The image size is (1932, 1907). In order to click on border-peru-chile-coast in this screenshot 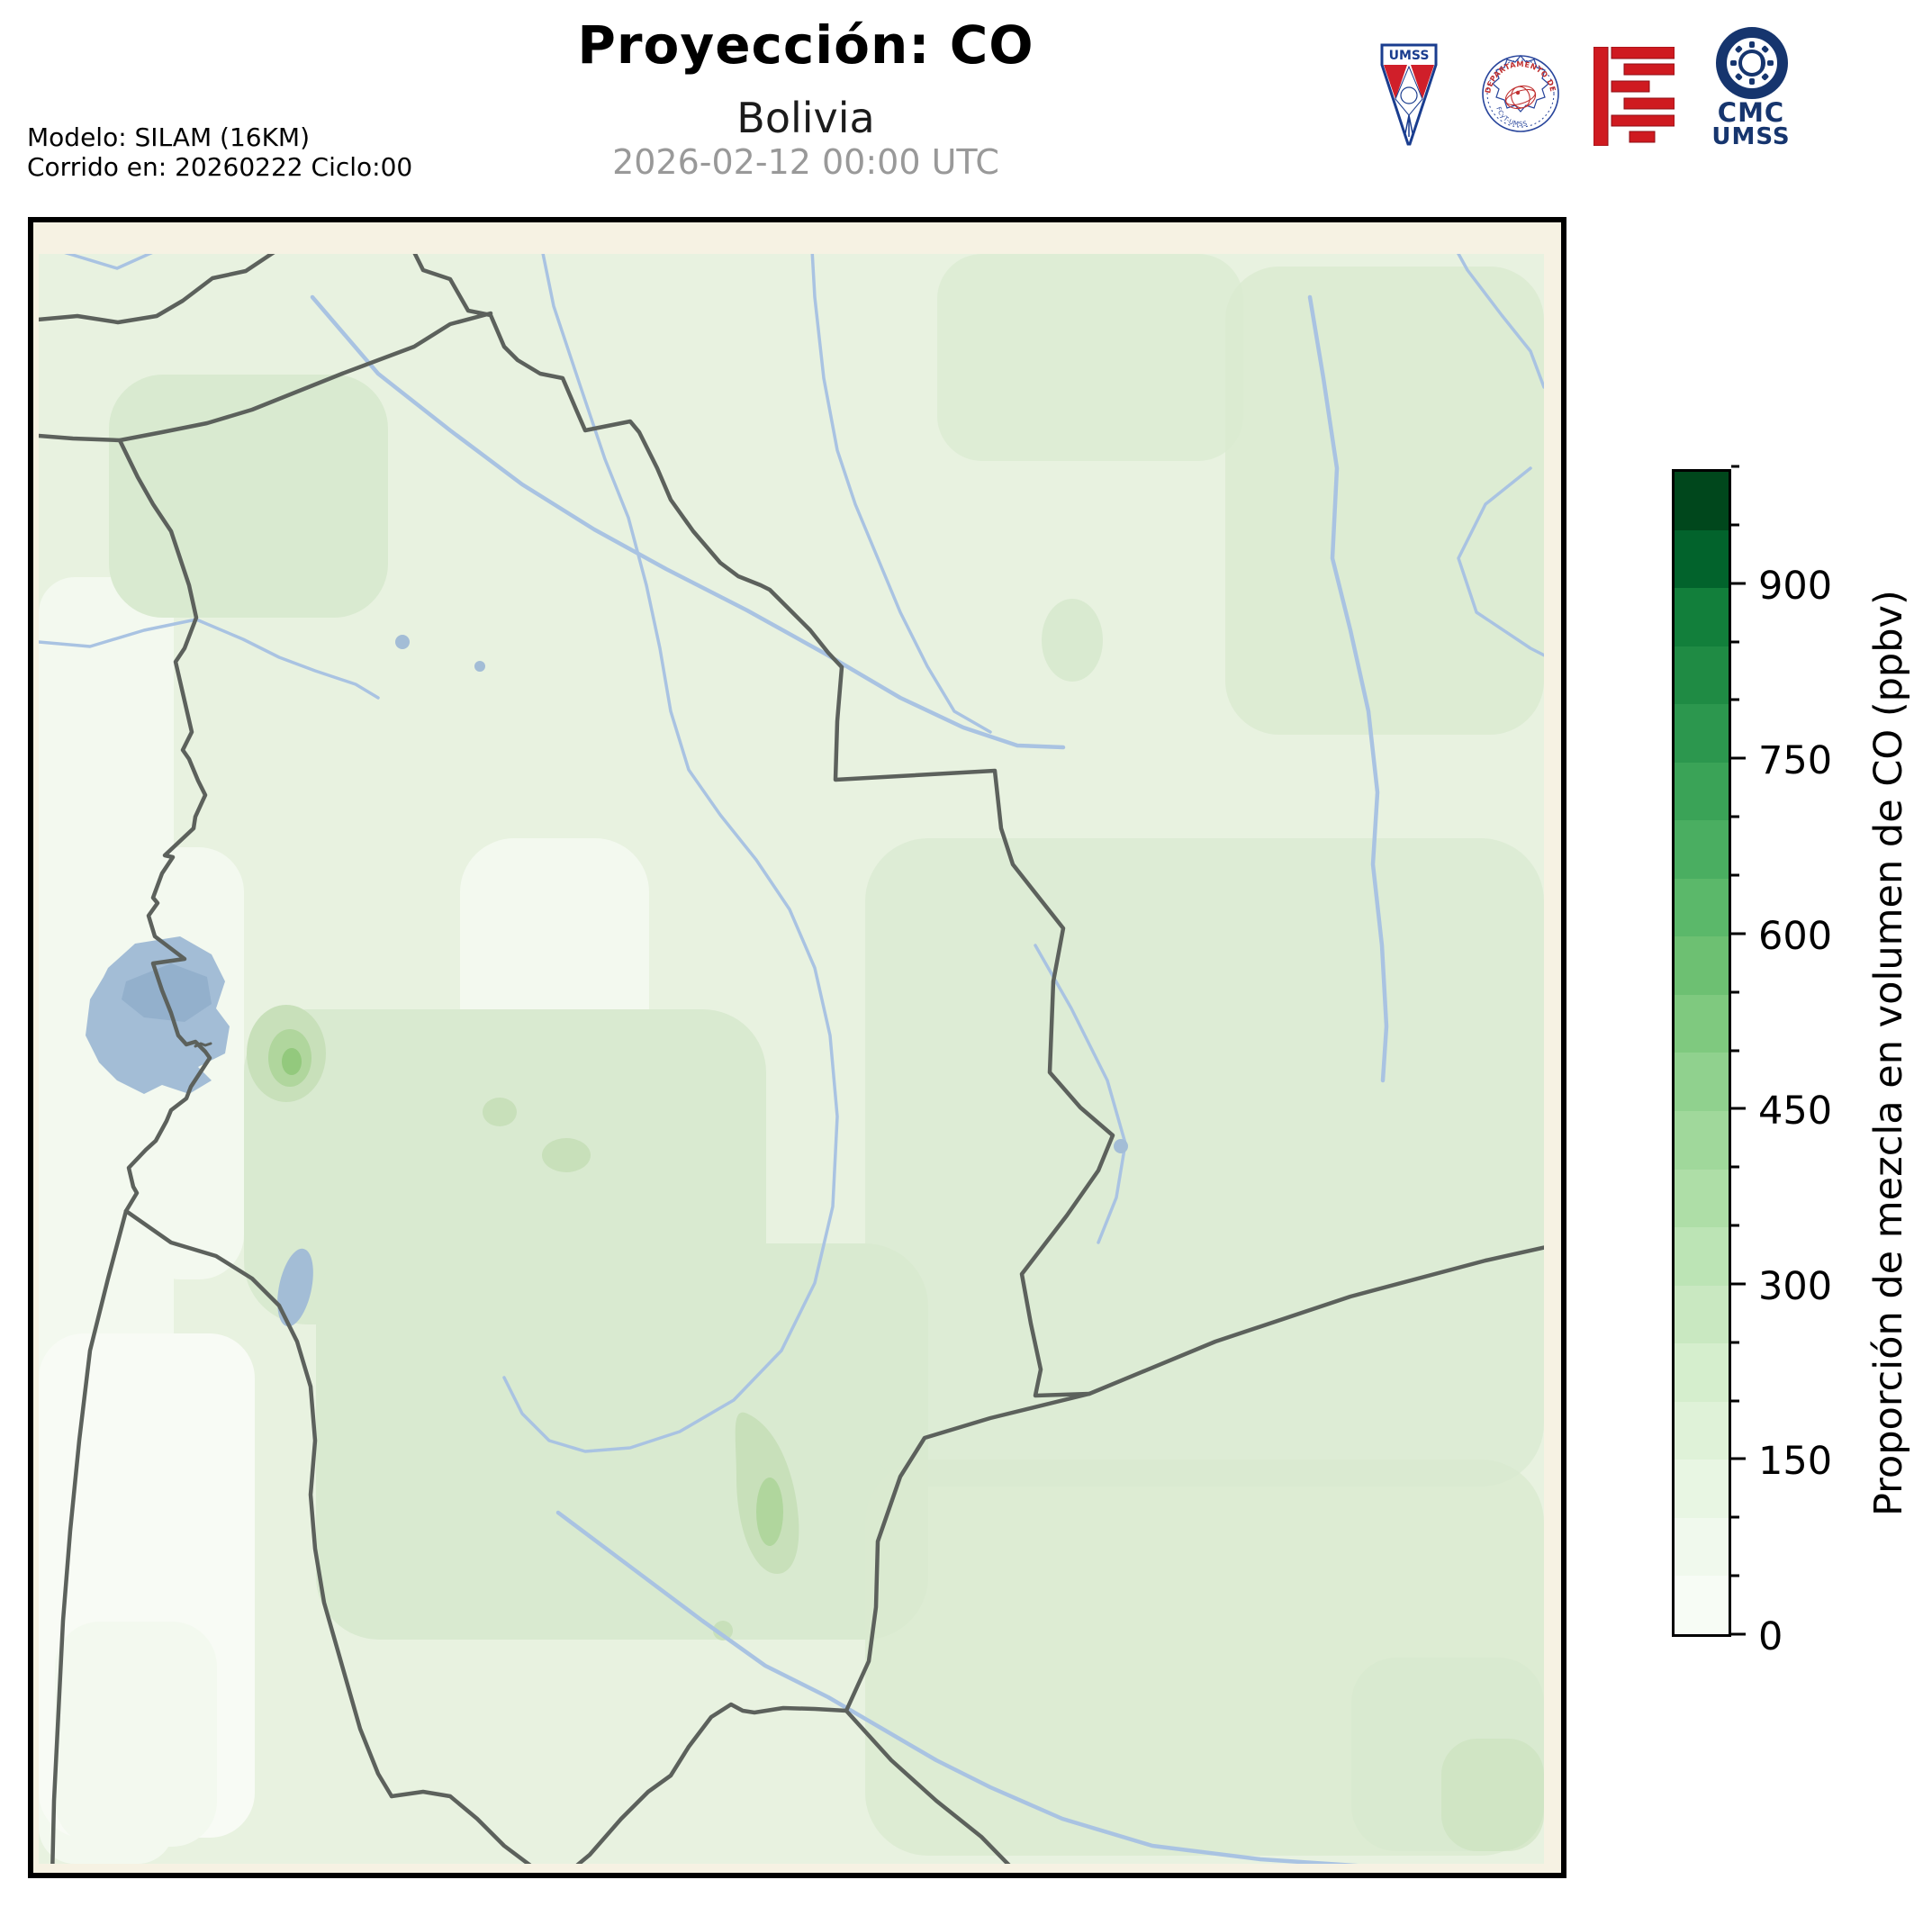, I will do `click(89, 1536)`.